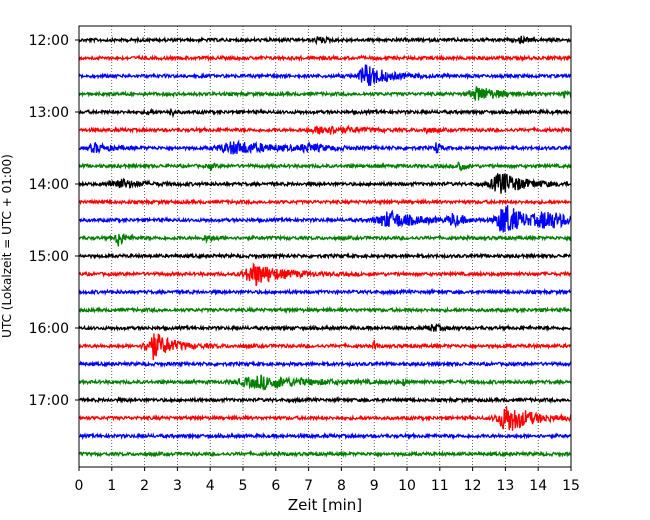 The width and height of the screenshot is (650, 520). Describe the element at coordinates (49, 113) in the screenshot. I see `y-tick-label: 13:00` at that location.